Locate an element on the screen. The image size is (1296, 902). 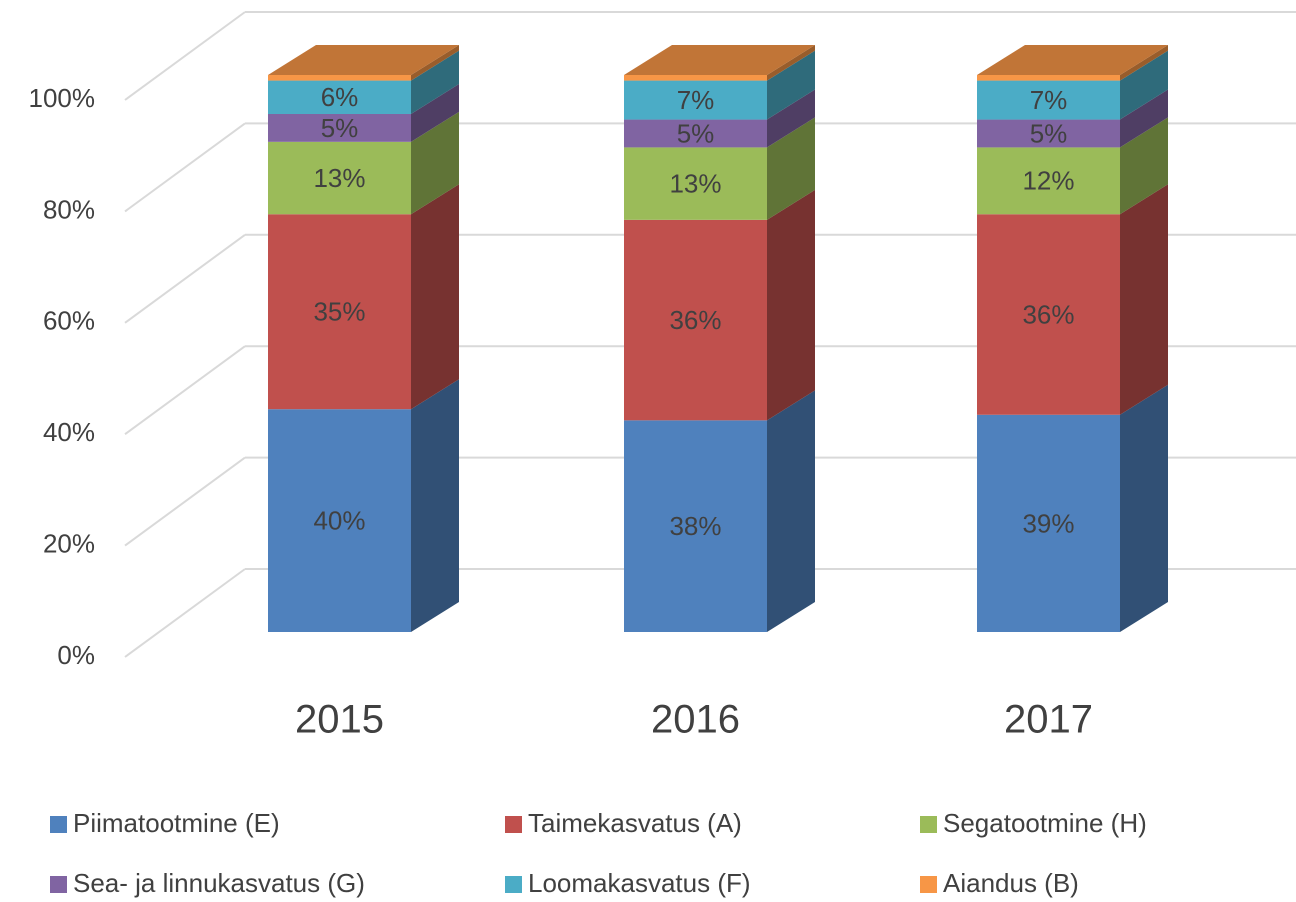
data-label: 40% is located at coordinates (339, 520).